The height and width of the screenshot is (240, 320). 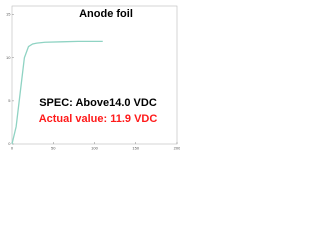 I want to click on x-tick-label: 150, so click(x=135, y=148).